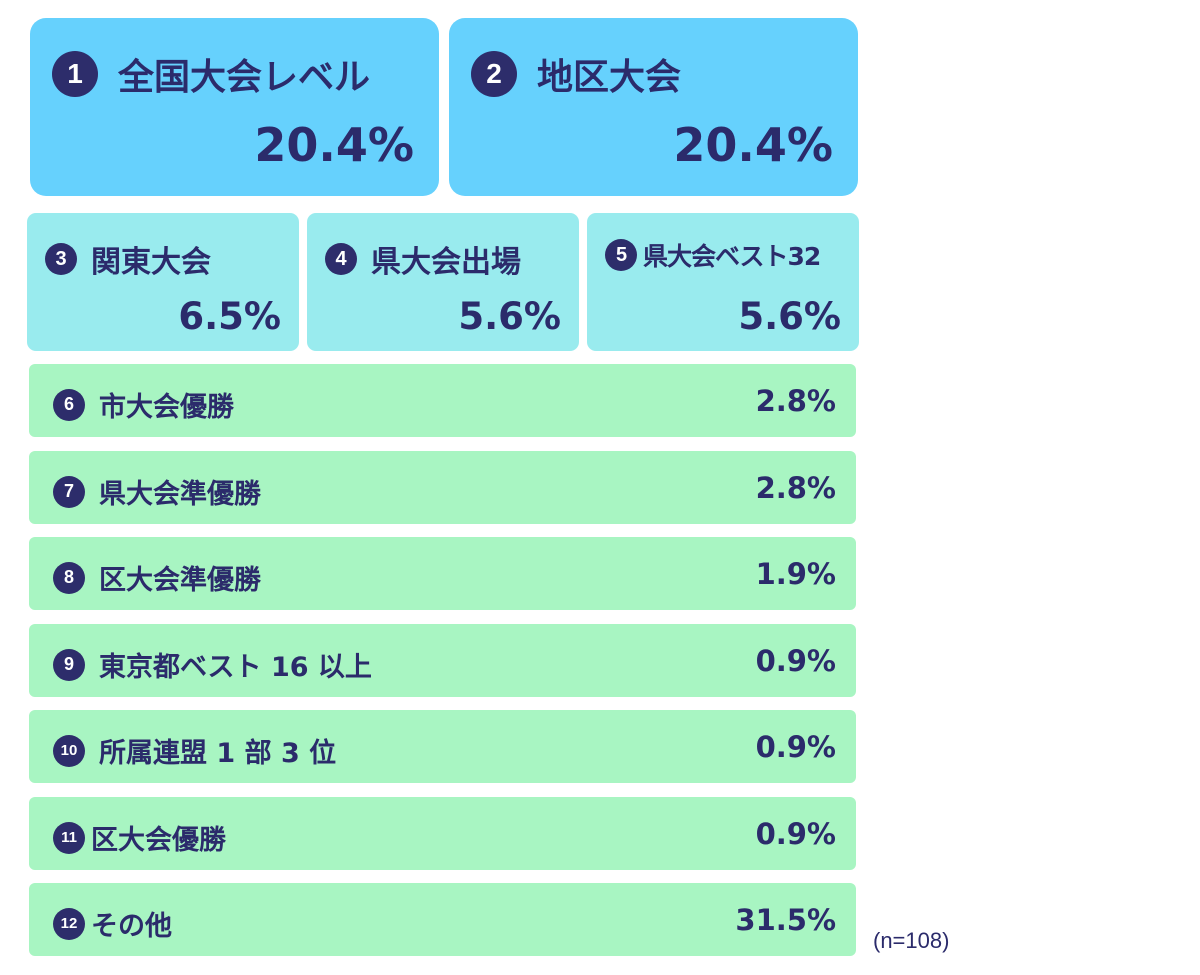 Image resolution: width=1200 pixels, height=975 pixels. What do you see at coordinates (653, 107) in the screenshot?
I see `tile-item-2: 2 地区大会 20.4%` at bounding box center [653, 107].